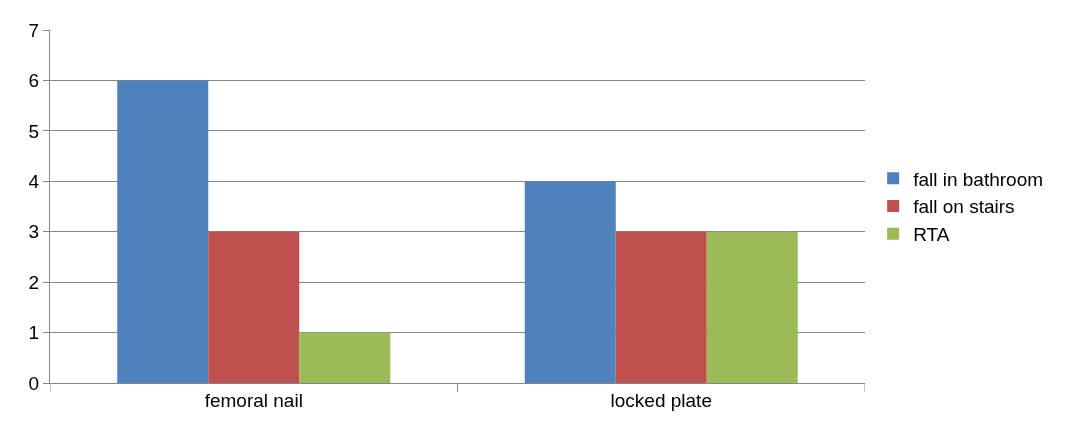  What do you see at coordinates (34, 383) in the screenshot?
I see `y-tick-label: 0` at bounding box center [34, 383].